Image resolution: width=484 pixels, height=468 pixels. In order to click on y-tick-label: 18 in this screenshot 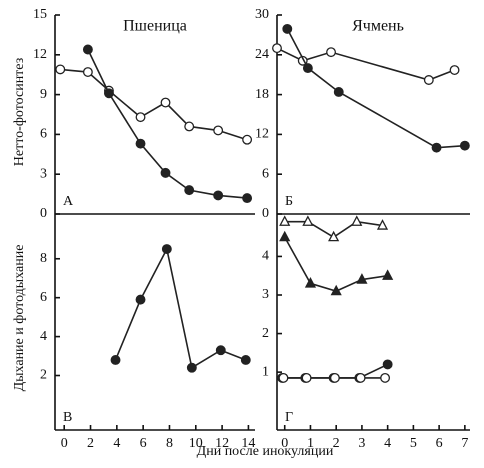, I will do `click(262, 94)`.